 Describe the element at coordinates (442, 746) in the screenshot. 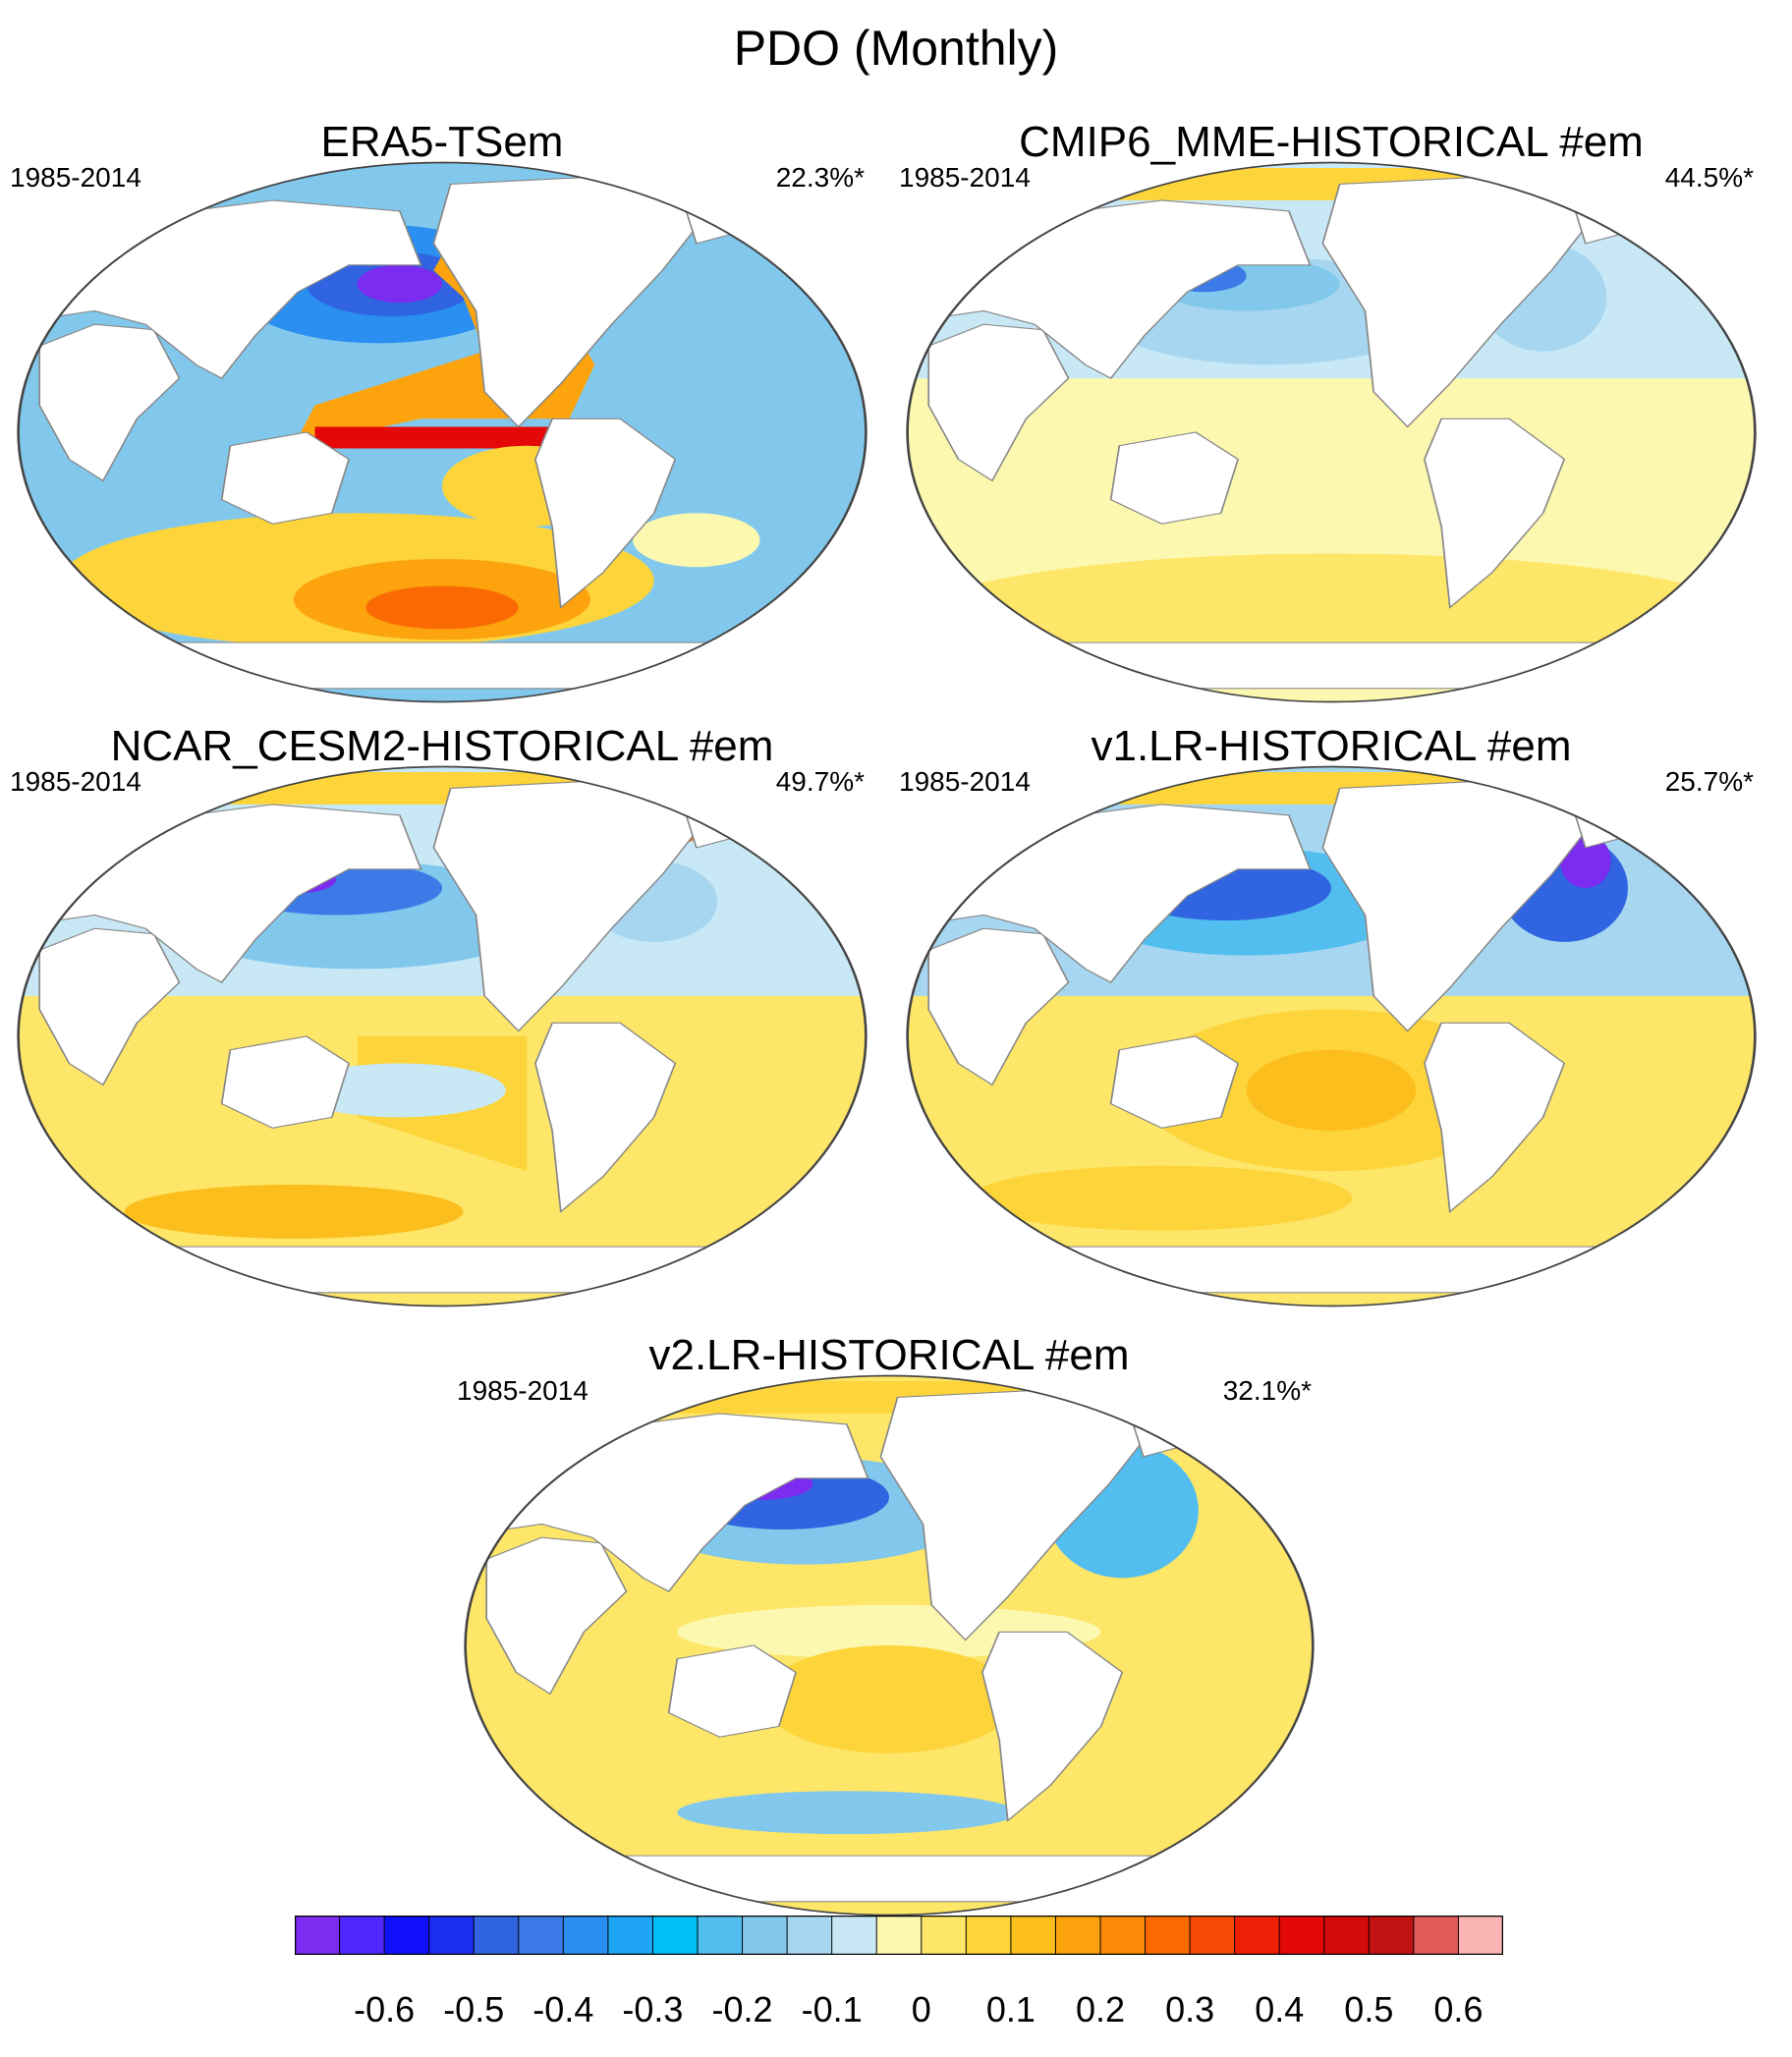

I see `panel-title: NCAR_CESM2-HISTORICAL #em` at that location.